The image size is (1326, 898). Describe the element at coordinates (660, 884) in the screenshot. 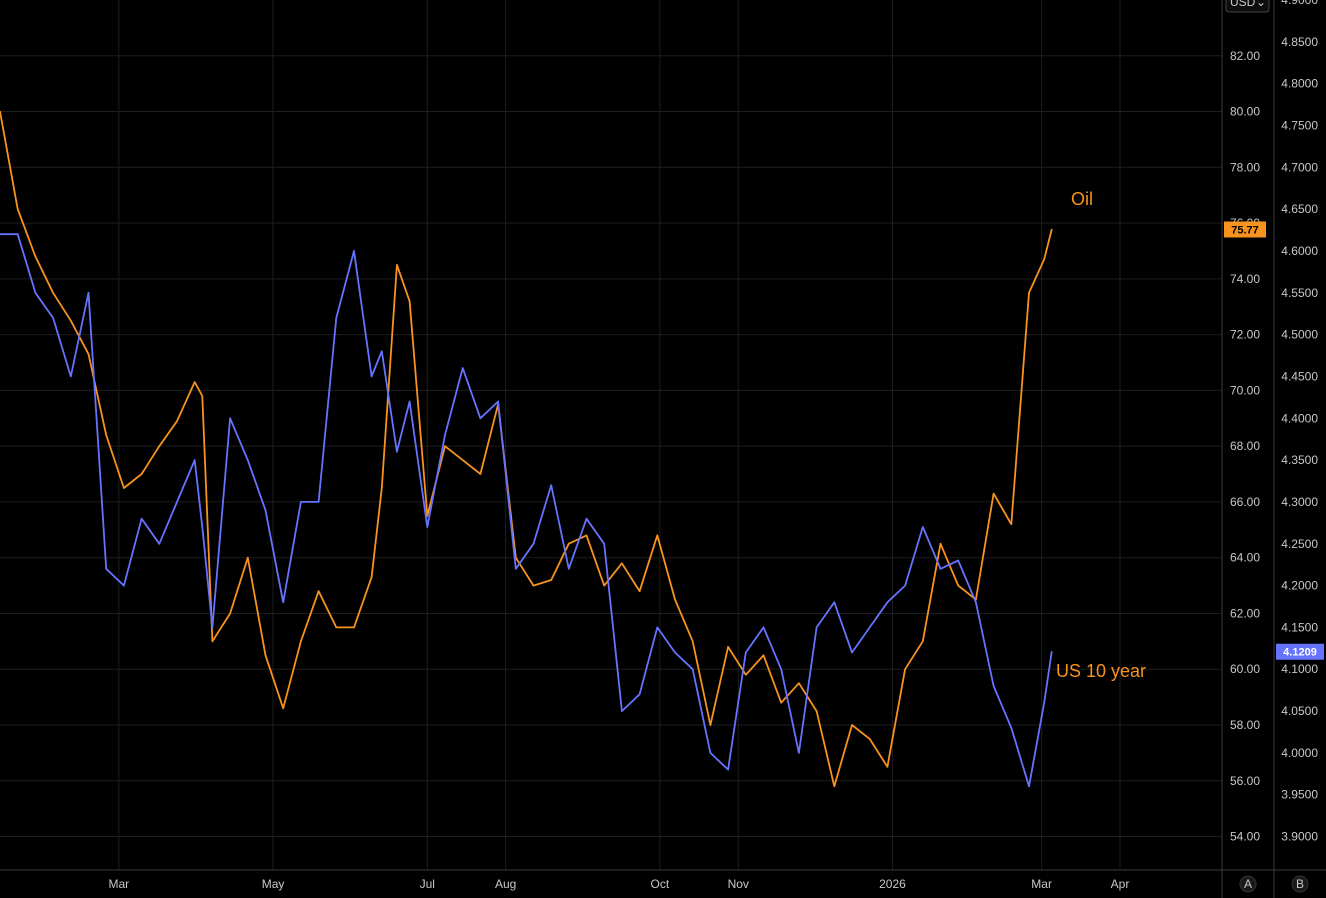

I see `x-tick-label: Oct` at that location.